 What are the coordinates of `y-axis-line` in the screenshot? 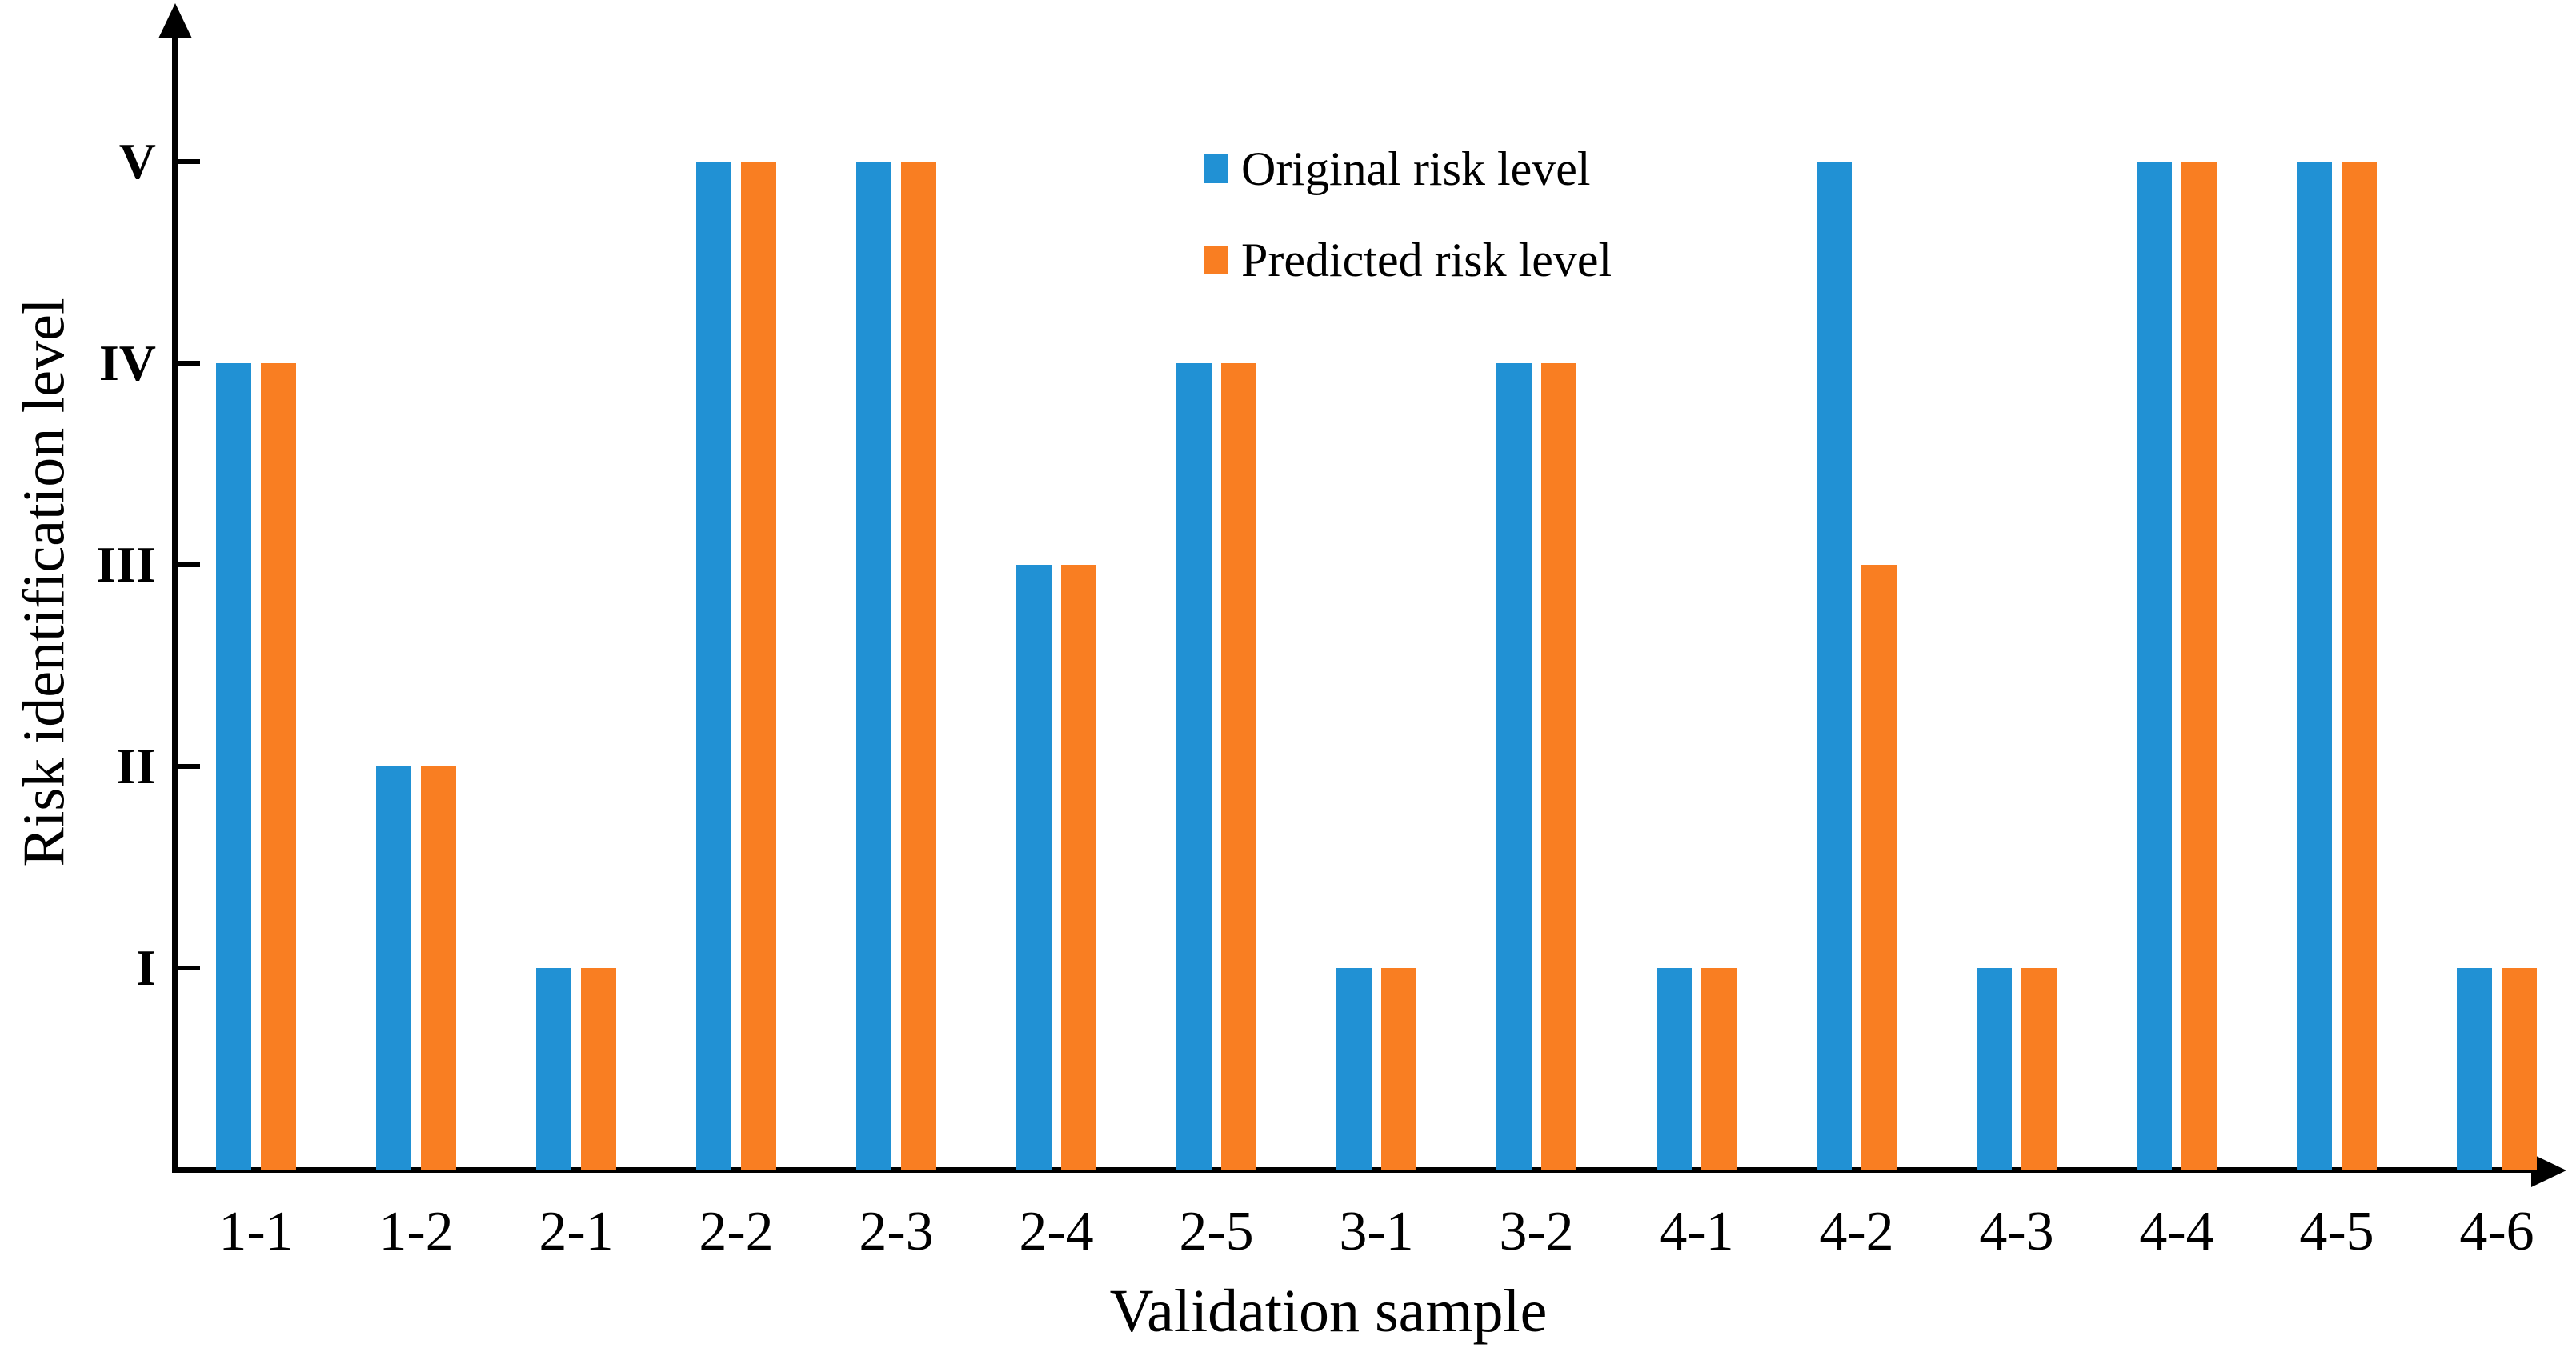 It's located at (175, 597).